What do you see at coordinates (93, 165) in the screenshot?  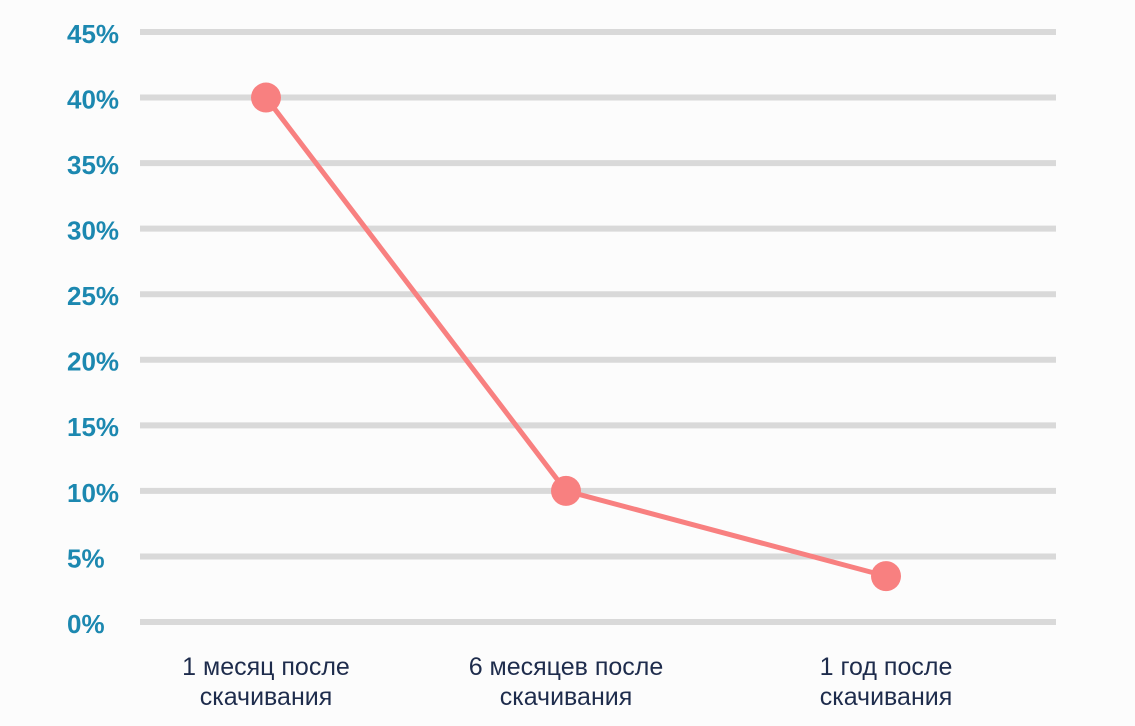 I see `y-tick-label: 35%` at bounding box center [93, 165].